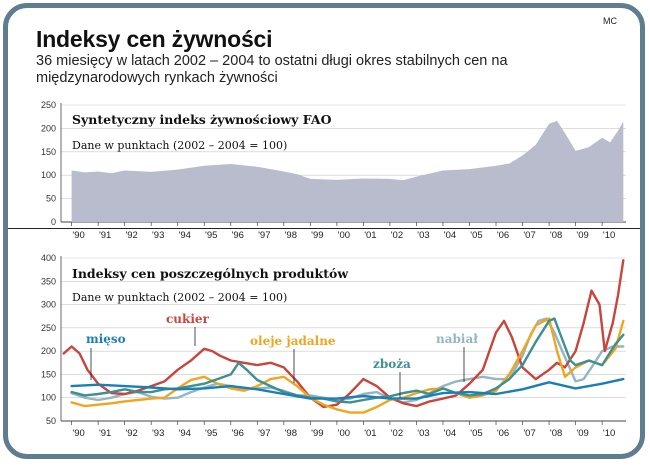  Describe the element at coordinates (48, 351) in the screenshot. I see `bottom-y-tick-label: 200` at that location.